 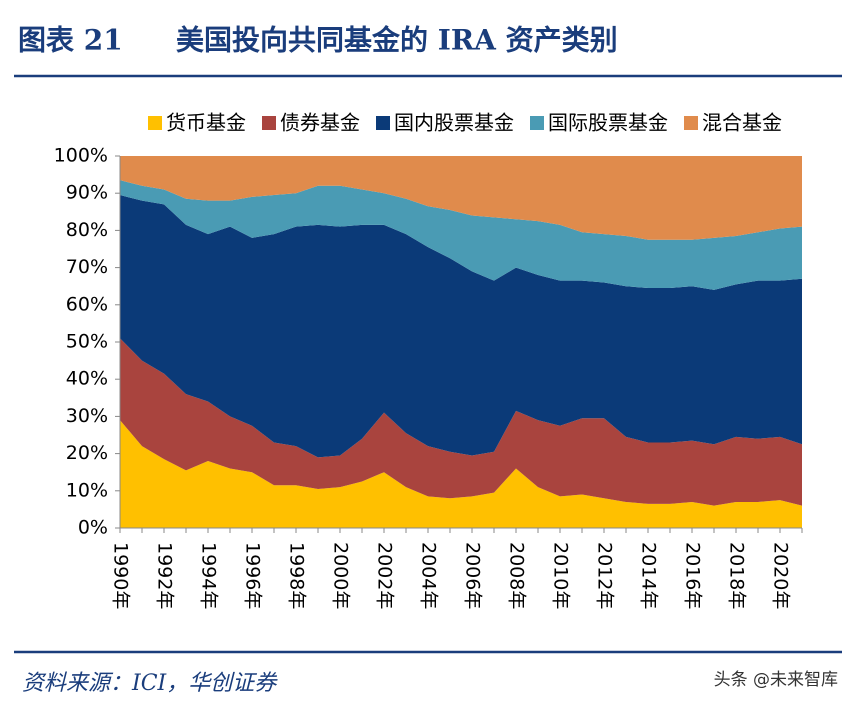 What do you see at coordinates (473, 575) in the screenshot?
I see `x-tick-label: 2006年` at bounding box center [473, 575].